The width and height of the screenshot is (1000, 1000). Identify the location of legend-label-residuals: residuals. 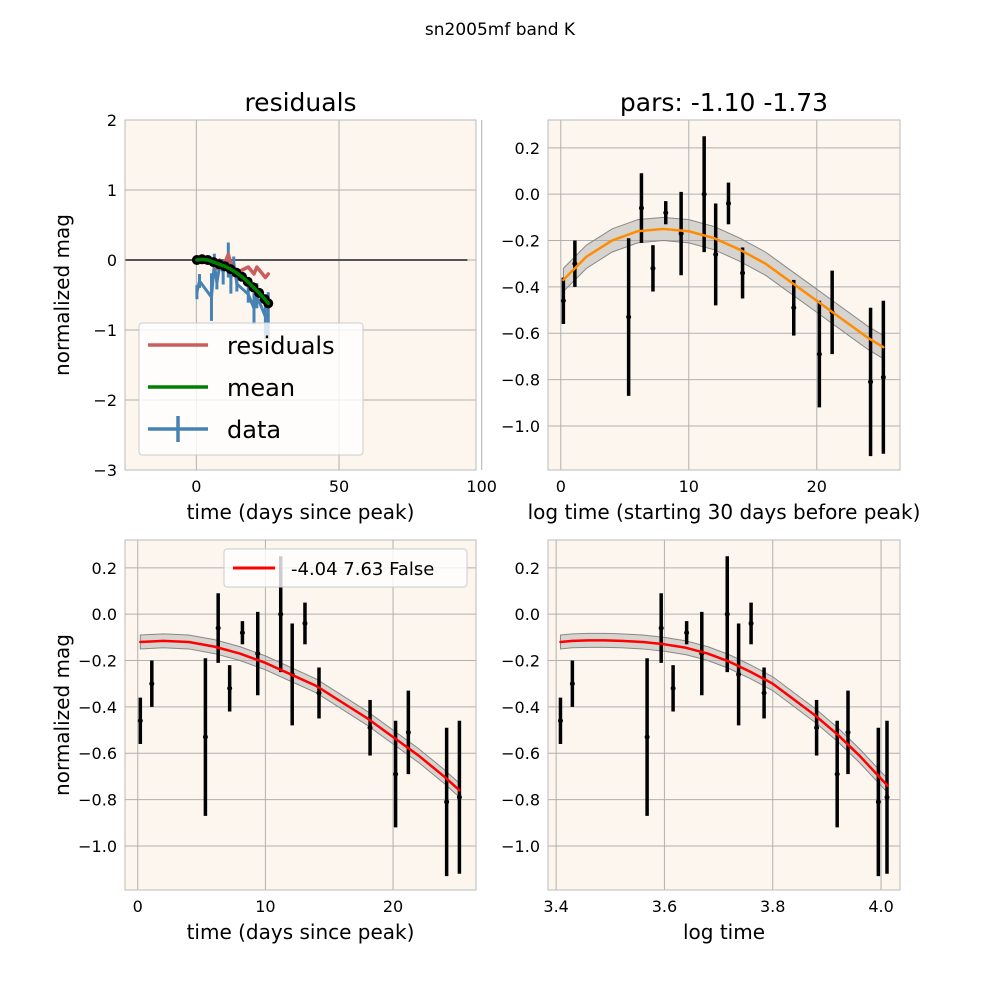
(281, 346).